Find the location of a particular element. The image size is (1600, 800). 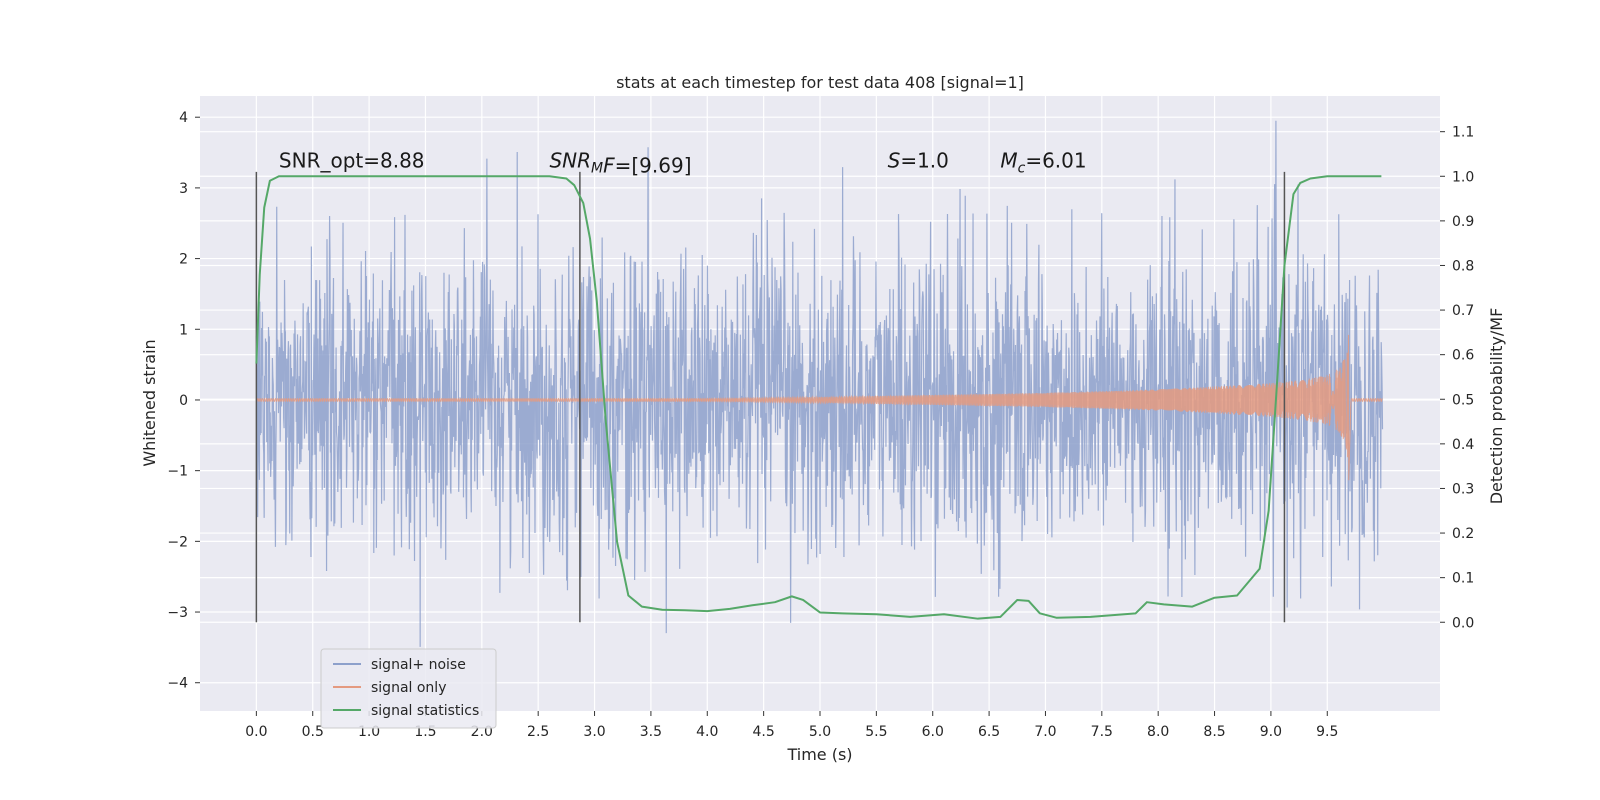

y2-tick-label: 1.0 is located at coordinates (1463, 177).